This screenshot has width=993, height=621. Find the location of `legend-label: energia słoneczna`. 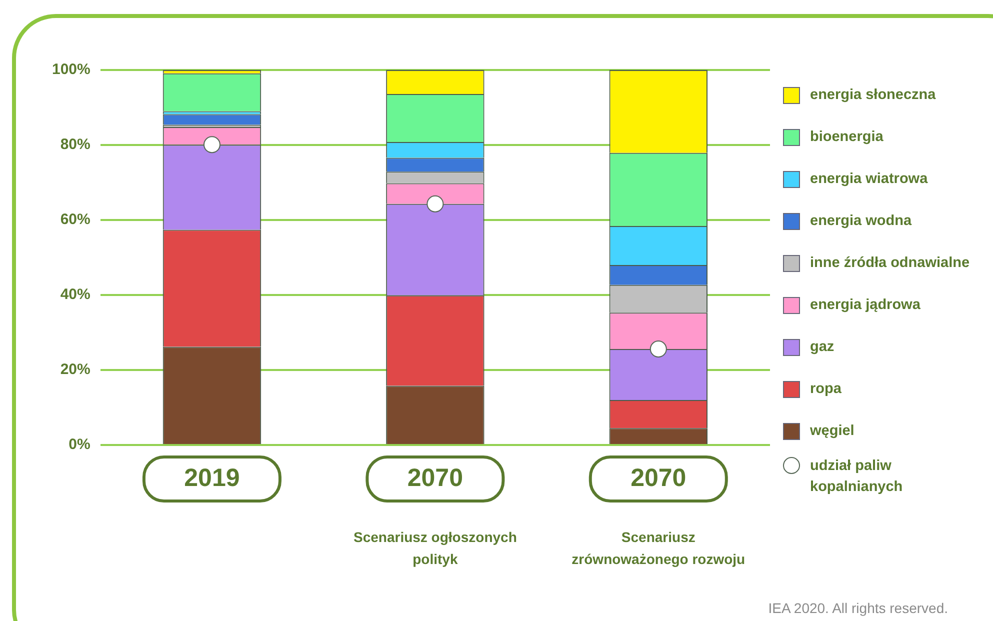

legend-label: energia słoneczna is located at coordinates (873, 95).